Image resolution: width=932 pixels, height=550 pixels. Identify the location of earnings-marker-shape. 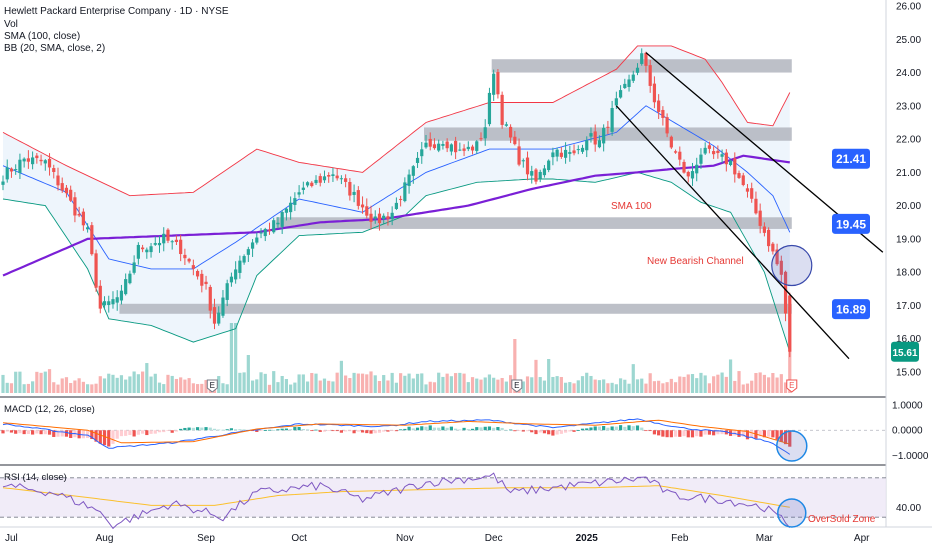
(792, 386).